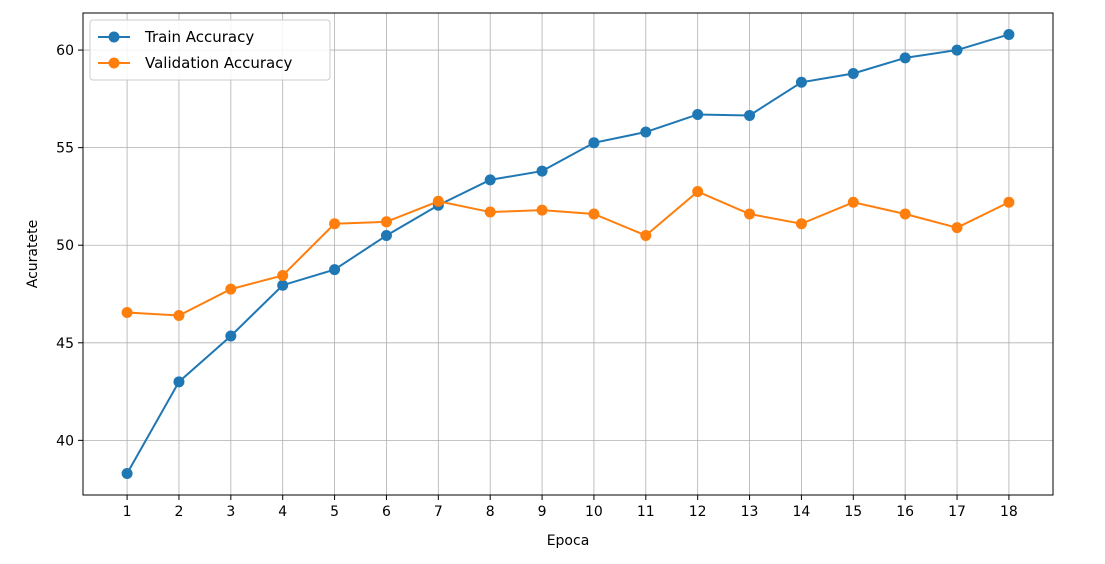 This screenshot has width=1105, height=564. What do you see at coordinates (65, 246) in the screenshot?
I see `y-tick-label: 50` at bounding box center [65, 246].